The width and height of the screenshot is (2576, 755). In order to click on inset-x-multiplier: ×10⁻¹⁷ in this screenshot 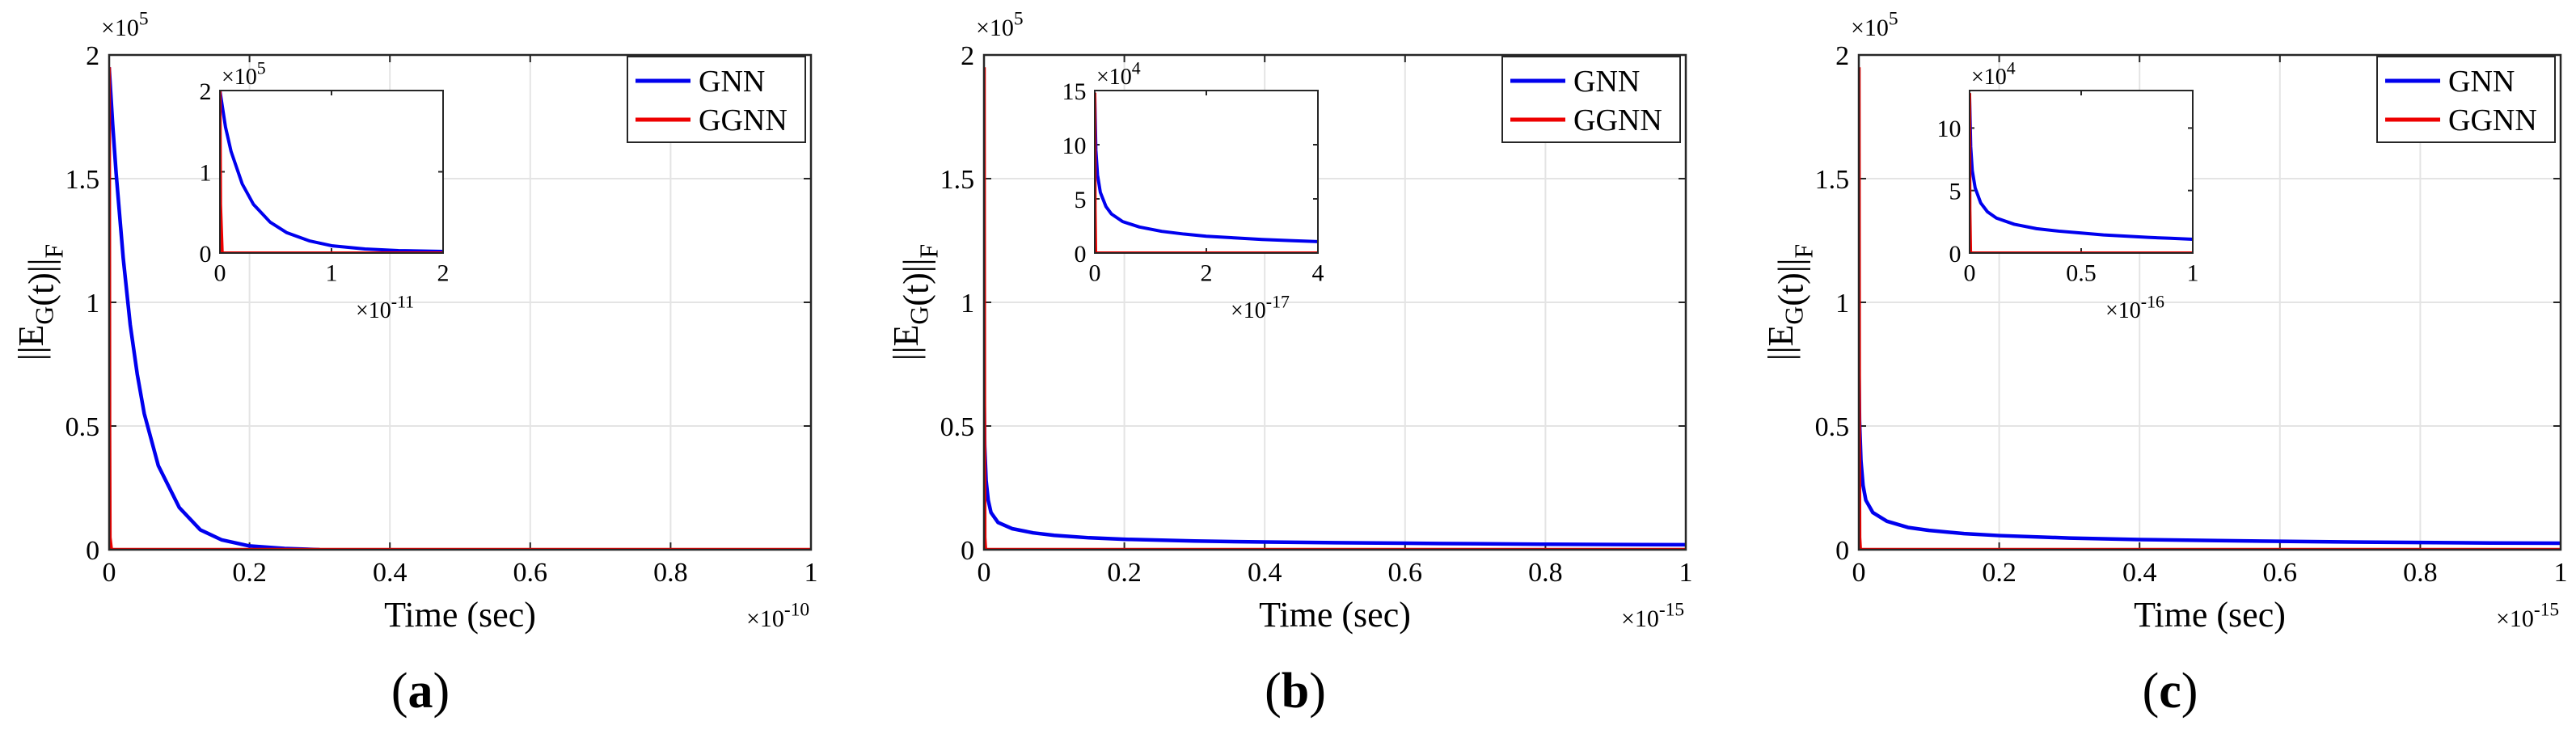, I will do `click(1260, 307)`.